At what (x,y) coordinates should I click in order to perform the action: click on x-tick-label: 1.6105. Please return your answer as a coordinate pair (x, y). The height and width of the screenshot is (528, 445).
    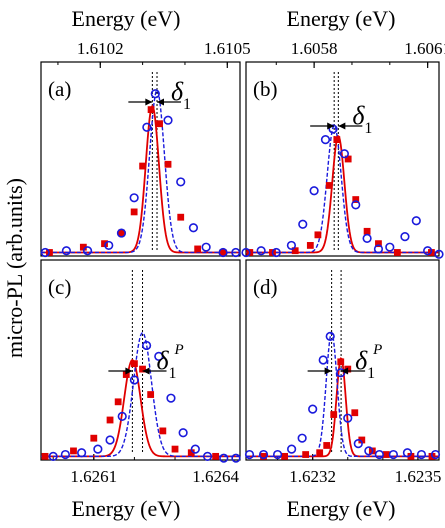
    Looking at the image, I should click on (227, 48).